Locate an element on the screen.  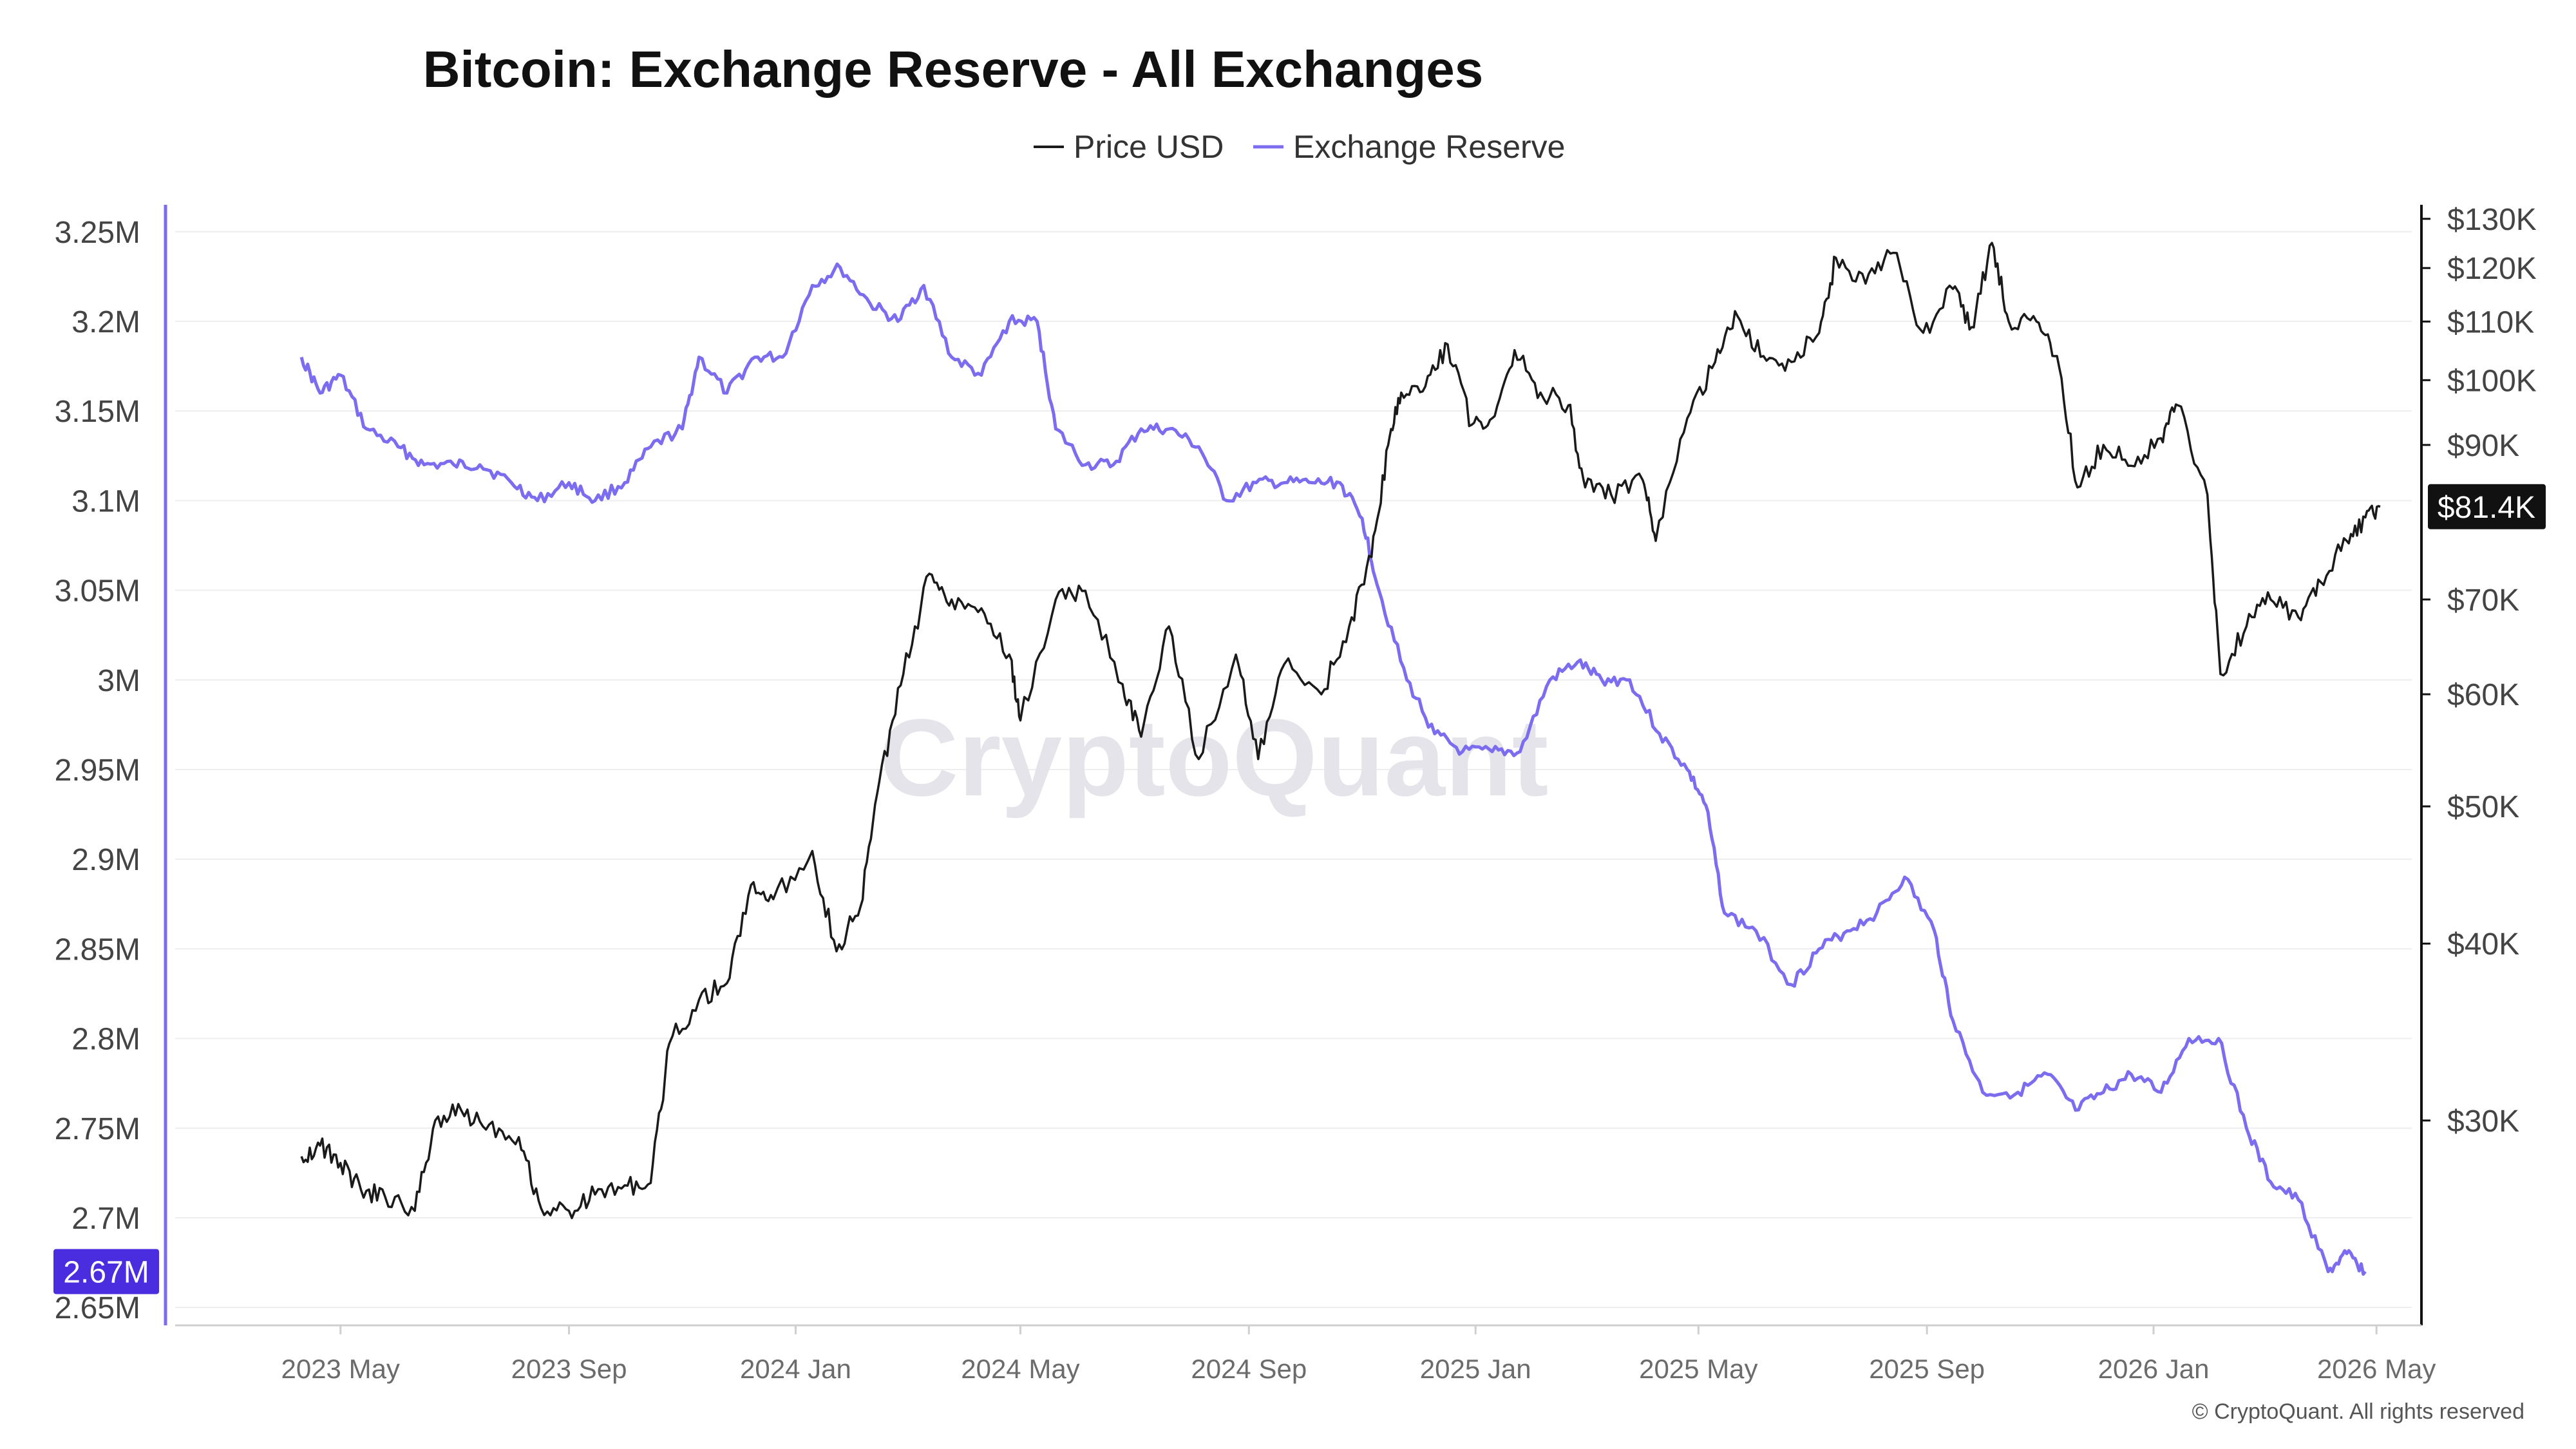
left-axis-tick-label: 2.85M is located at coordinates (97, 950).